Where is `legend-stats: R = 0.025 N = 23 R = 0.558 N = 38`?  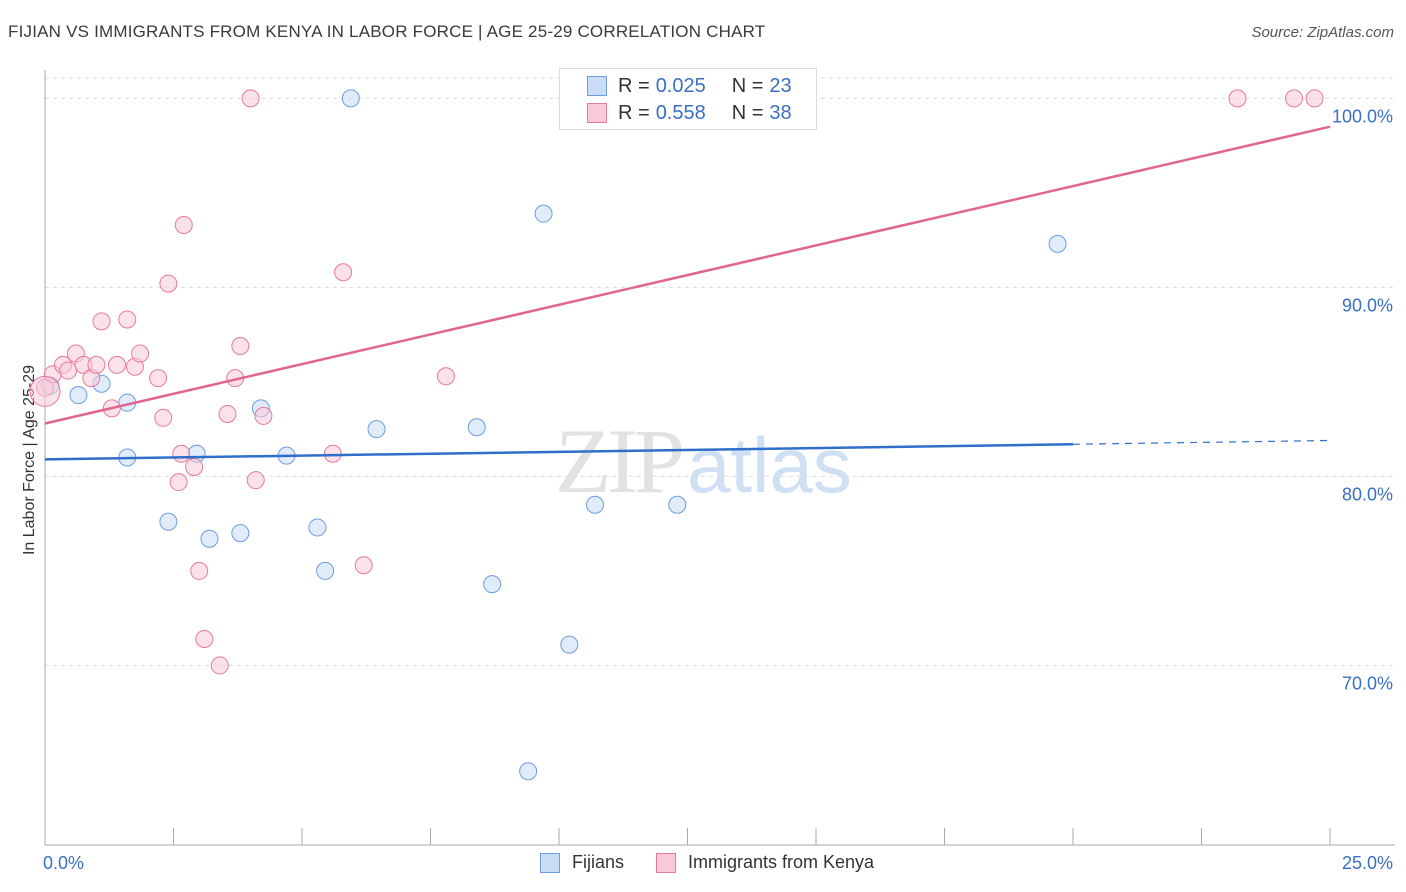 legend-stats: R = 0.025 N = 23 R = 0.558 N = 38 is located at coordinates (688, 99).